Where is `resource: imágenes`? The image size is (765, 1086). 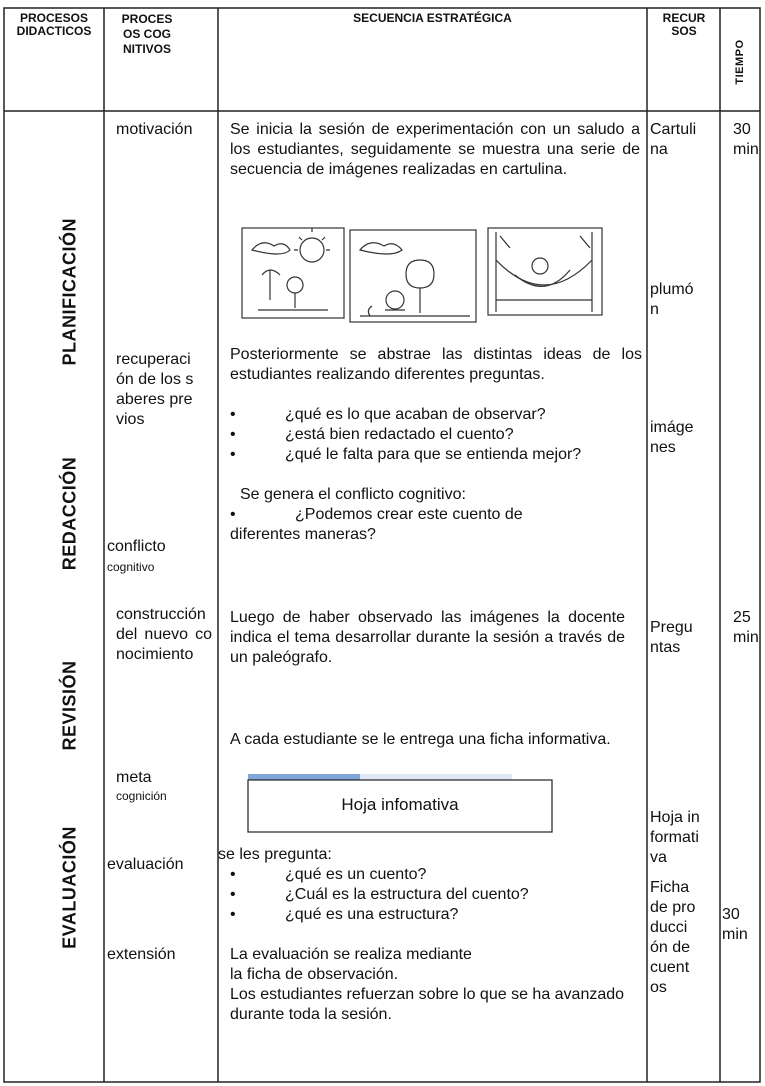 resource: imágenes is located at coordinates (672, 437).